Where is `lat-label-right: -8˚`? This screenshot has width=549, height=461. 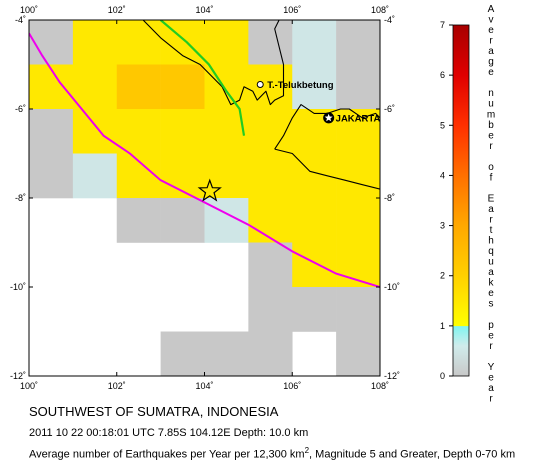
lat-label-right: -8˚ is located at coordinates (389, 198).